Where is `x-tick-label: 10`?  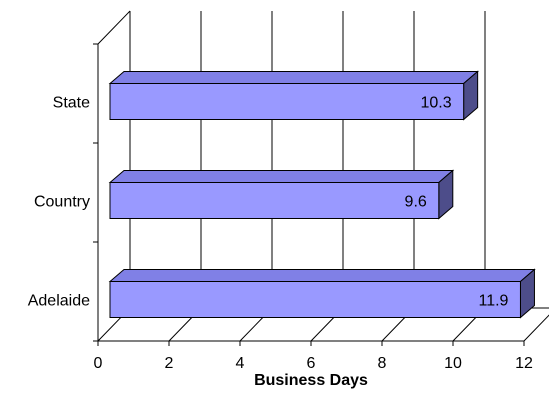
x-tick-label: 10 is located at coordinates (453, 363).